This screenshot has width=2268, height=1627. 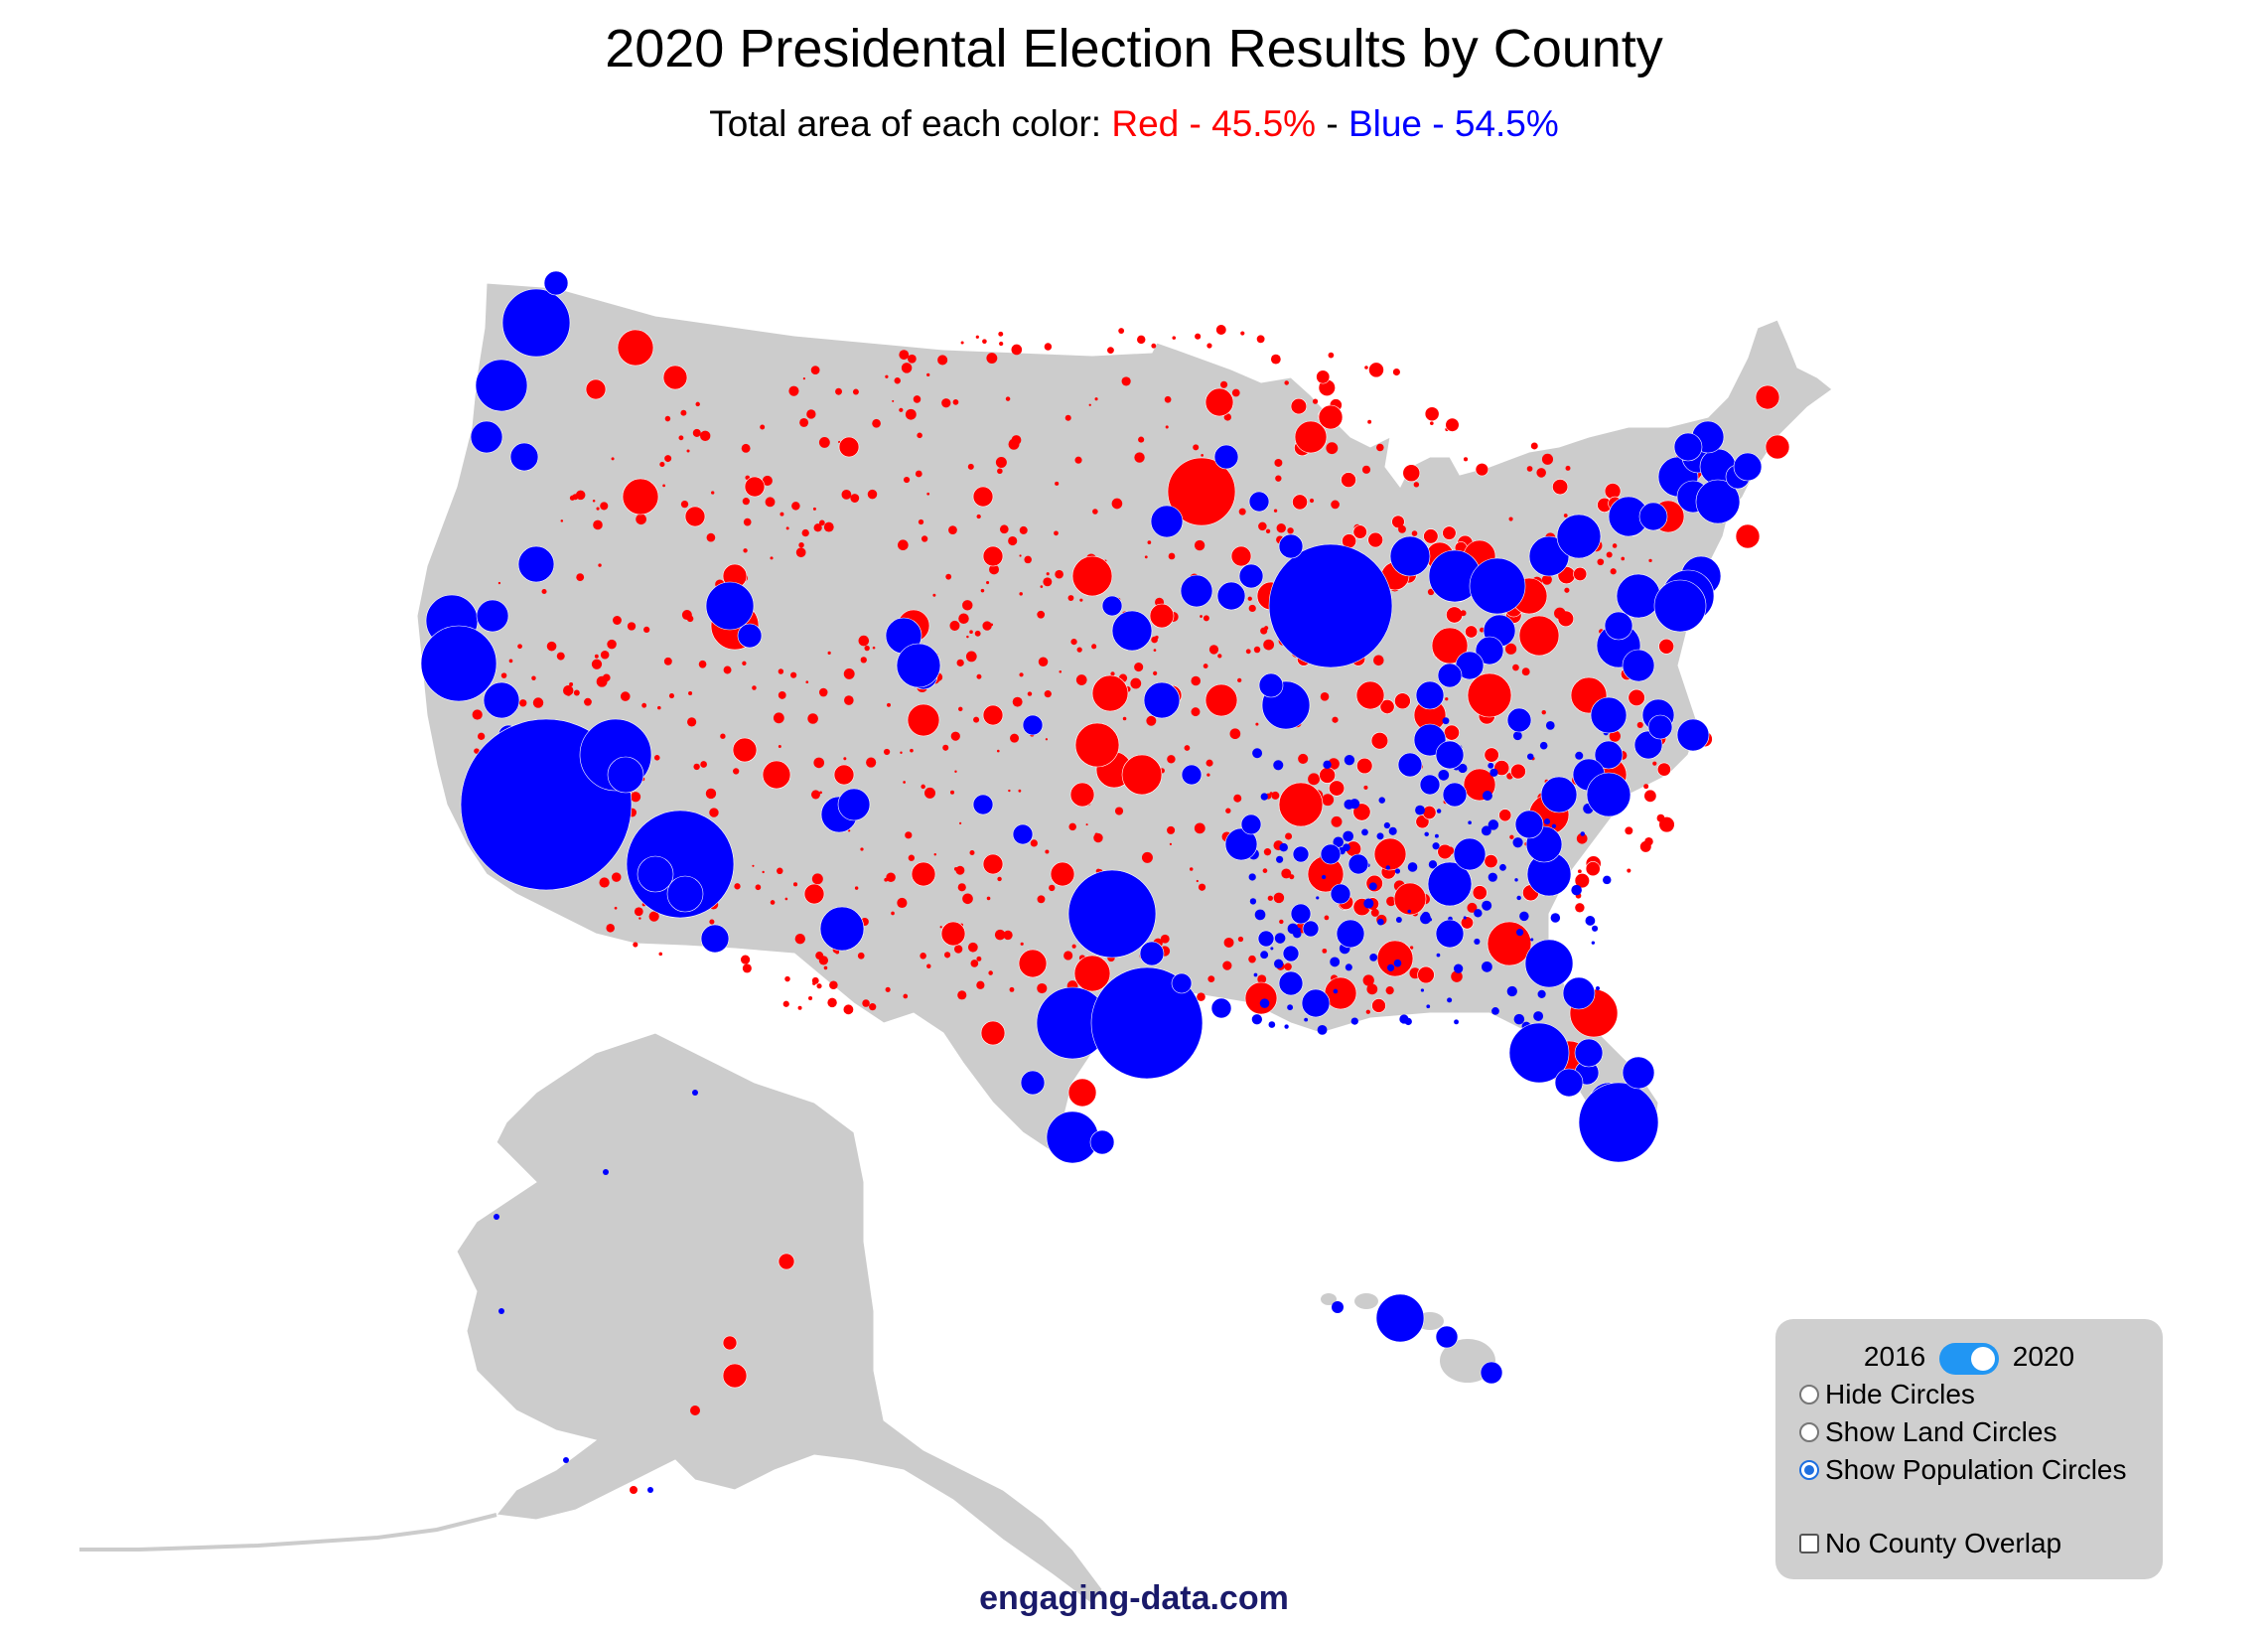 I want to click on aleutian-islands, so click(x=288, y=1532).